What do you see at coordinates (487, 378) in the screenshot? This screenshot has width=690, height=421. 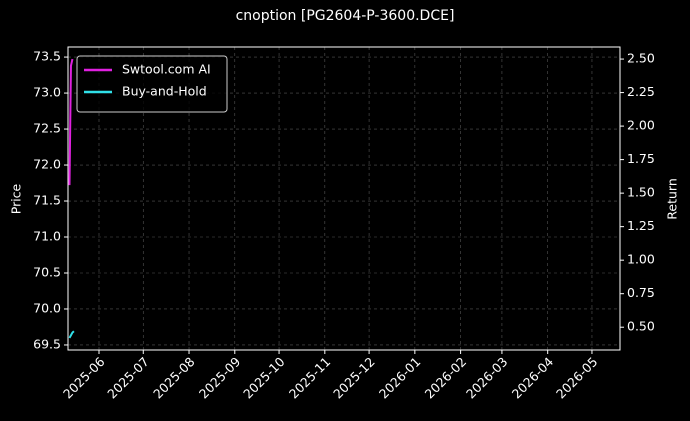 I see `x-tick-label: 2026-03` at bounding box center [487, 378].